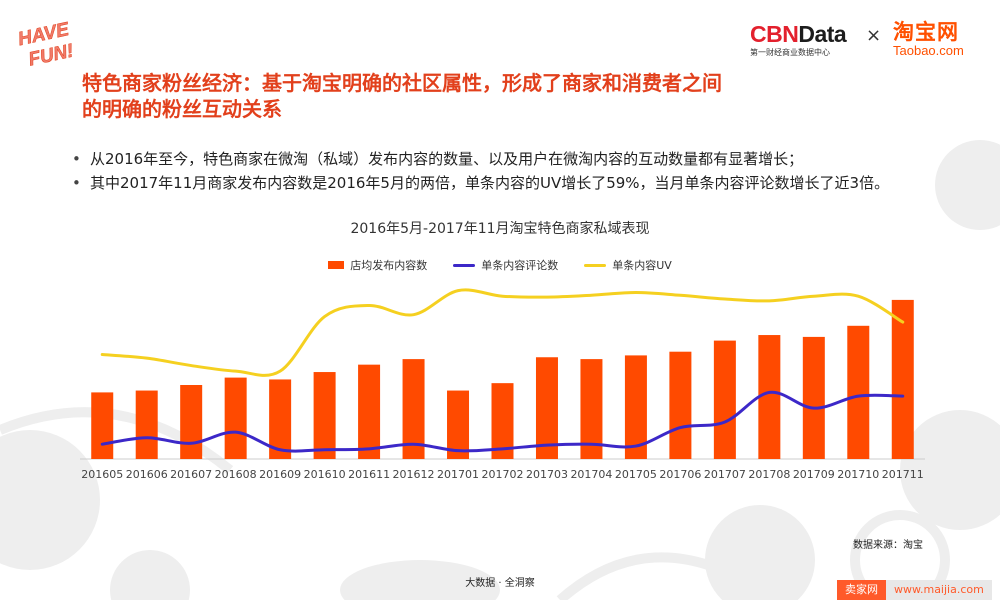 This screenshot has height=600, width=1000. Describe the element at coordinates (325, 474) in the screenshot. I see `x-tick-label: 201610` at that location.